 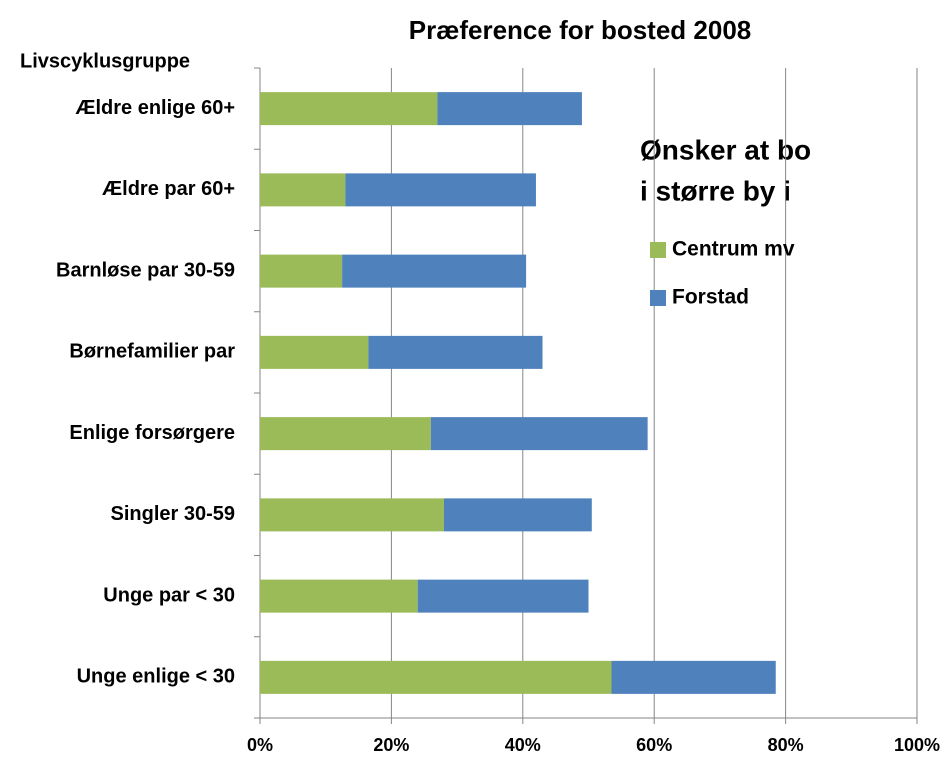 What do you see at coordinates (580, 30) in the screenshot?
I see `chart-title: Præference for bosted 2008` at bounding box center [580, 30].